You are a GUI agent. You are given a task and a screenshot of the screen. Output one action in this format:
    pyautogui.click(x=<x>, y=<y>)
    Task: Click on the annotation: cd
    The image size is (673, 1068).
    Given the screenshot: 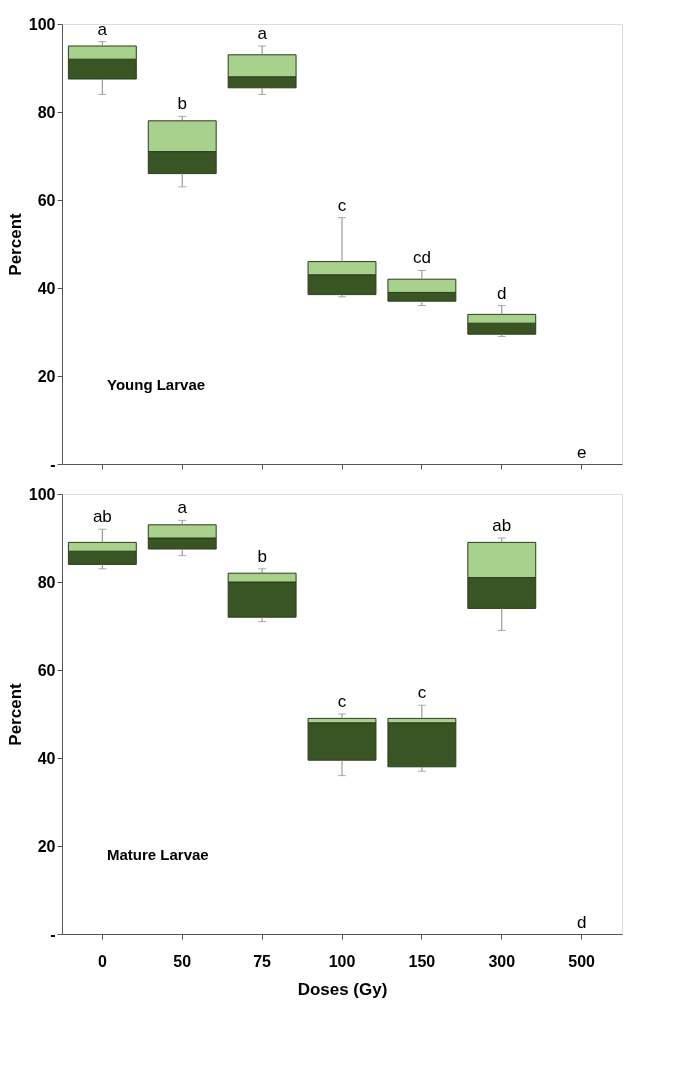 What is the action you would take?
    pyautogui.click(x=421, y=258)
    